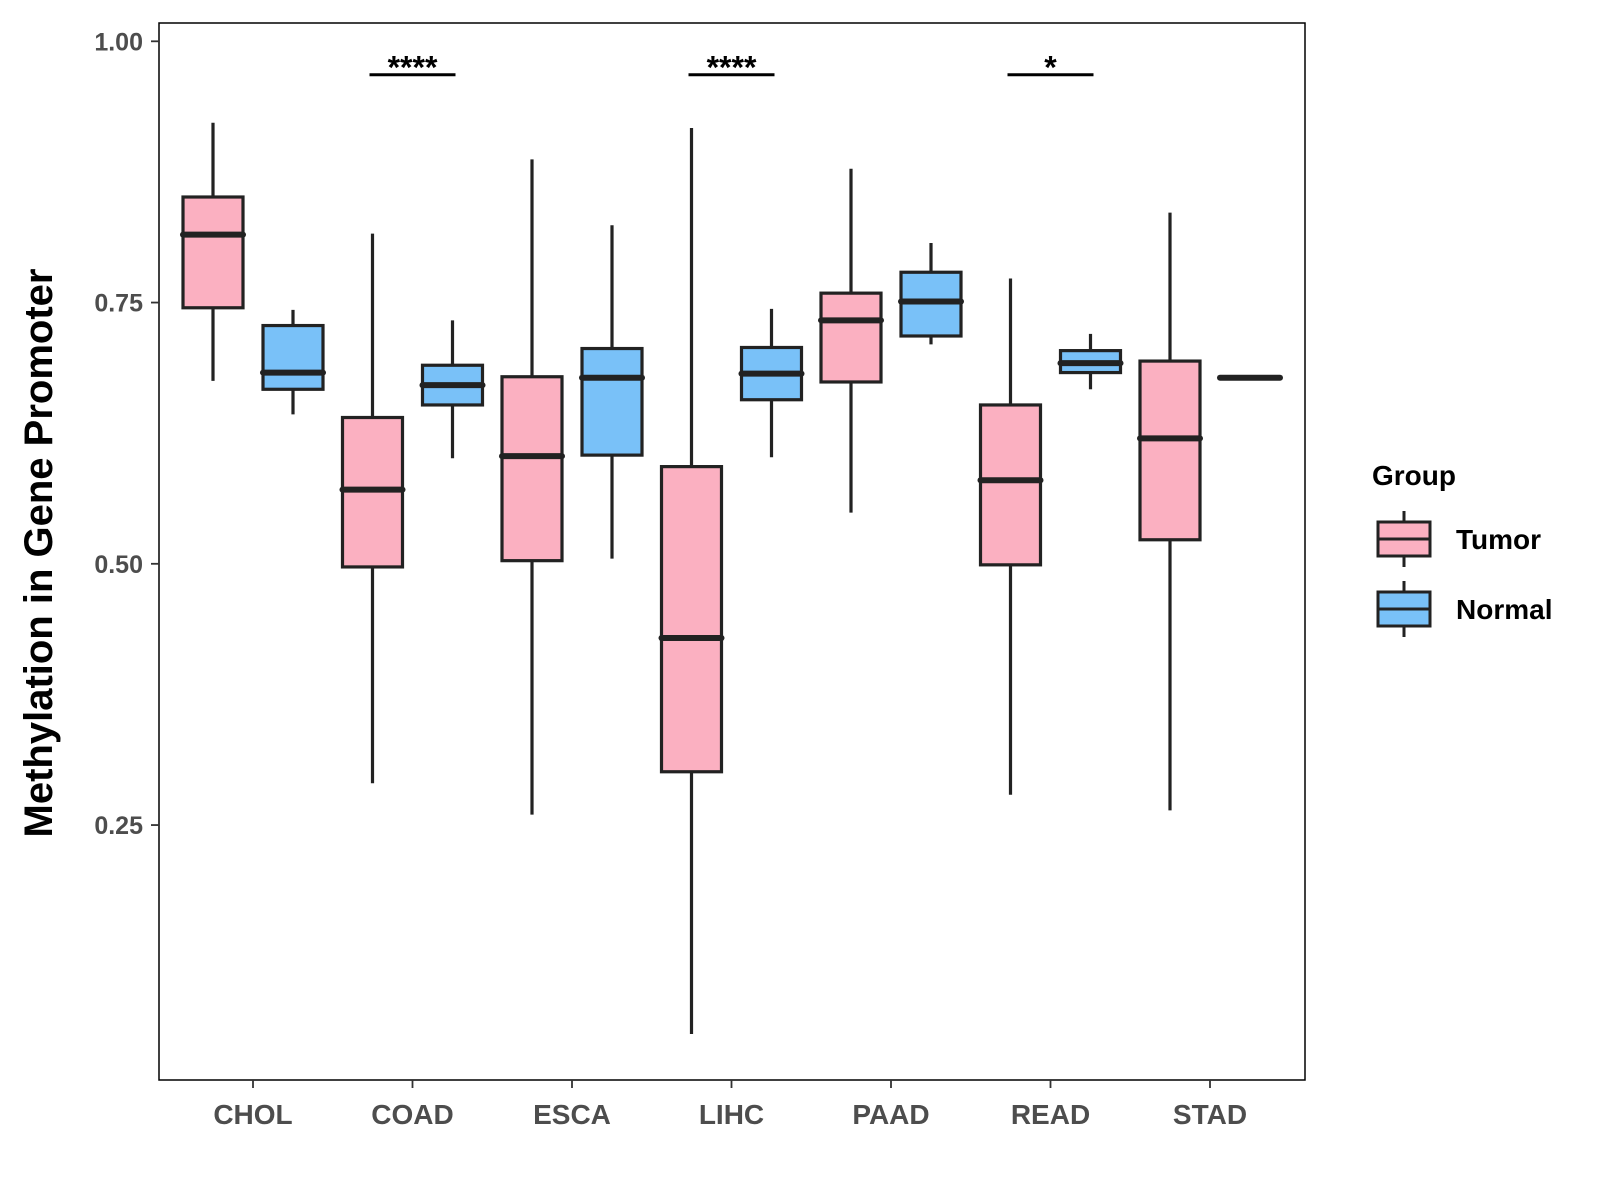 This screenshot has height=1200, width=1600. I want to click on box-tumor-coad, so click(372, 508).